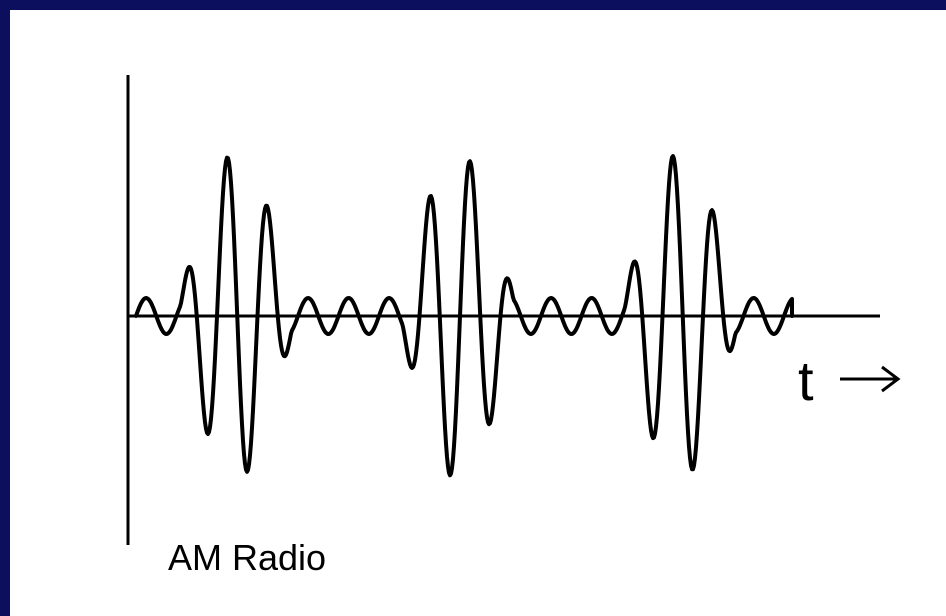 The image size is (946, 616). Describe the element at coordinates (806, 380) in the screenshot. I see `time-axis-label: t` at that location.